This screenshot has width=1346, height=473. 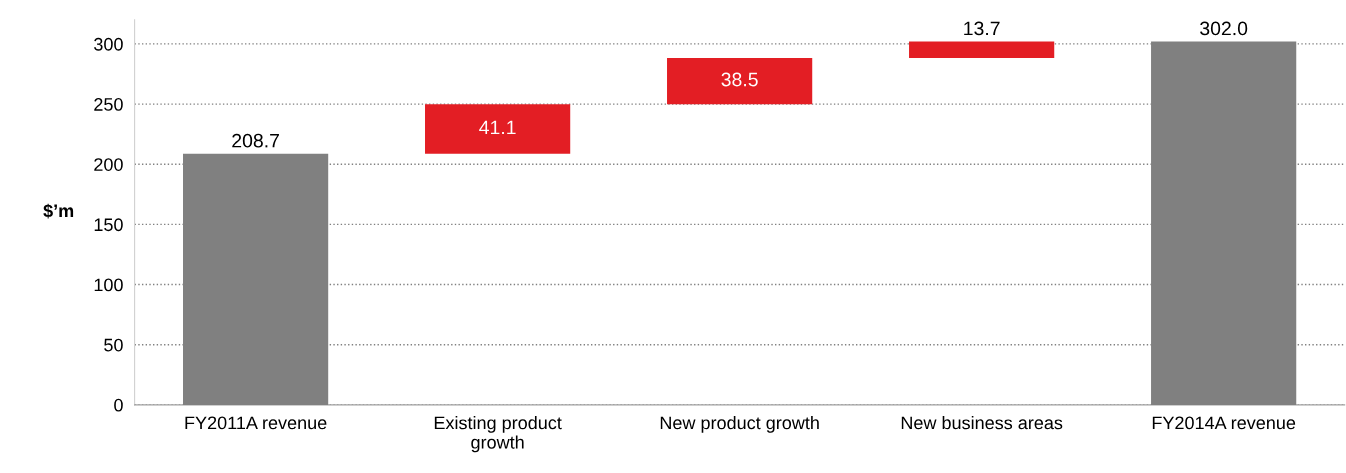 What do you see at coordinates (982, 423) in the screenshot?
I see `x-tick-label: New business areas` at bounding box center [982, 423].